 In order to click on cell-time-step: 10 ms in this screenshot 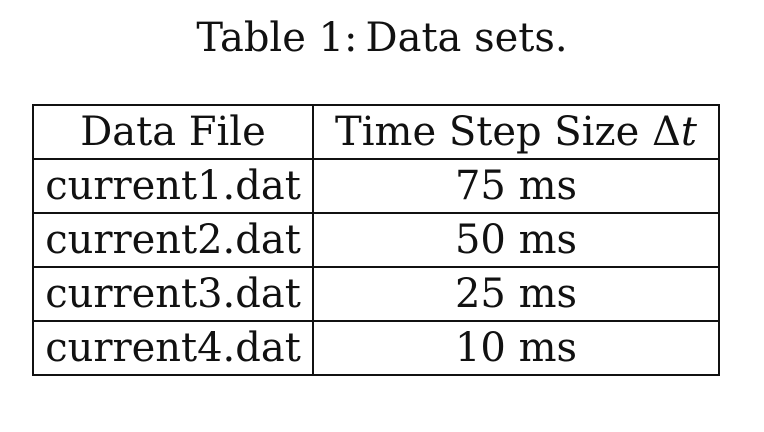, I will do `click(516, 348)`.